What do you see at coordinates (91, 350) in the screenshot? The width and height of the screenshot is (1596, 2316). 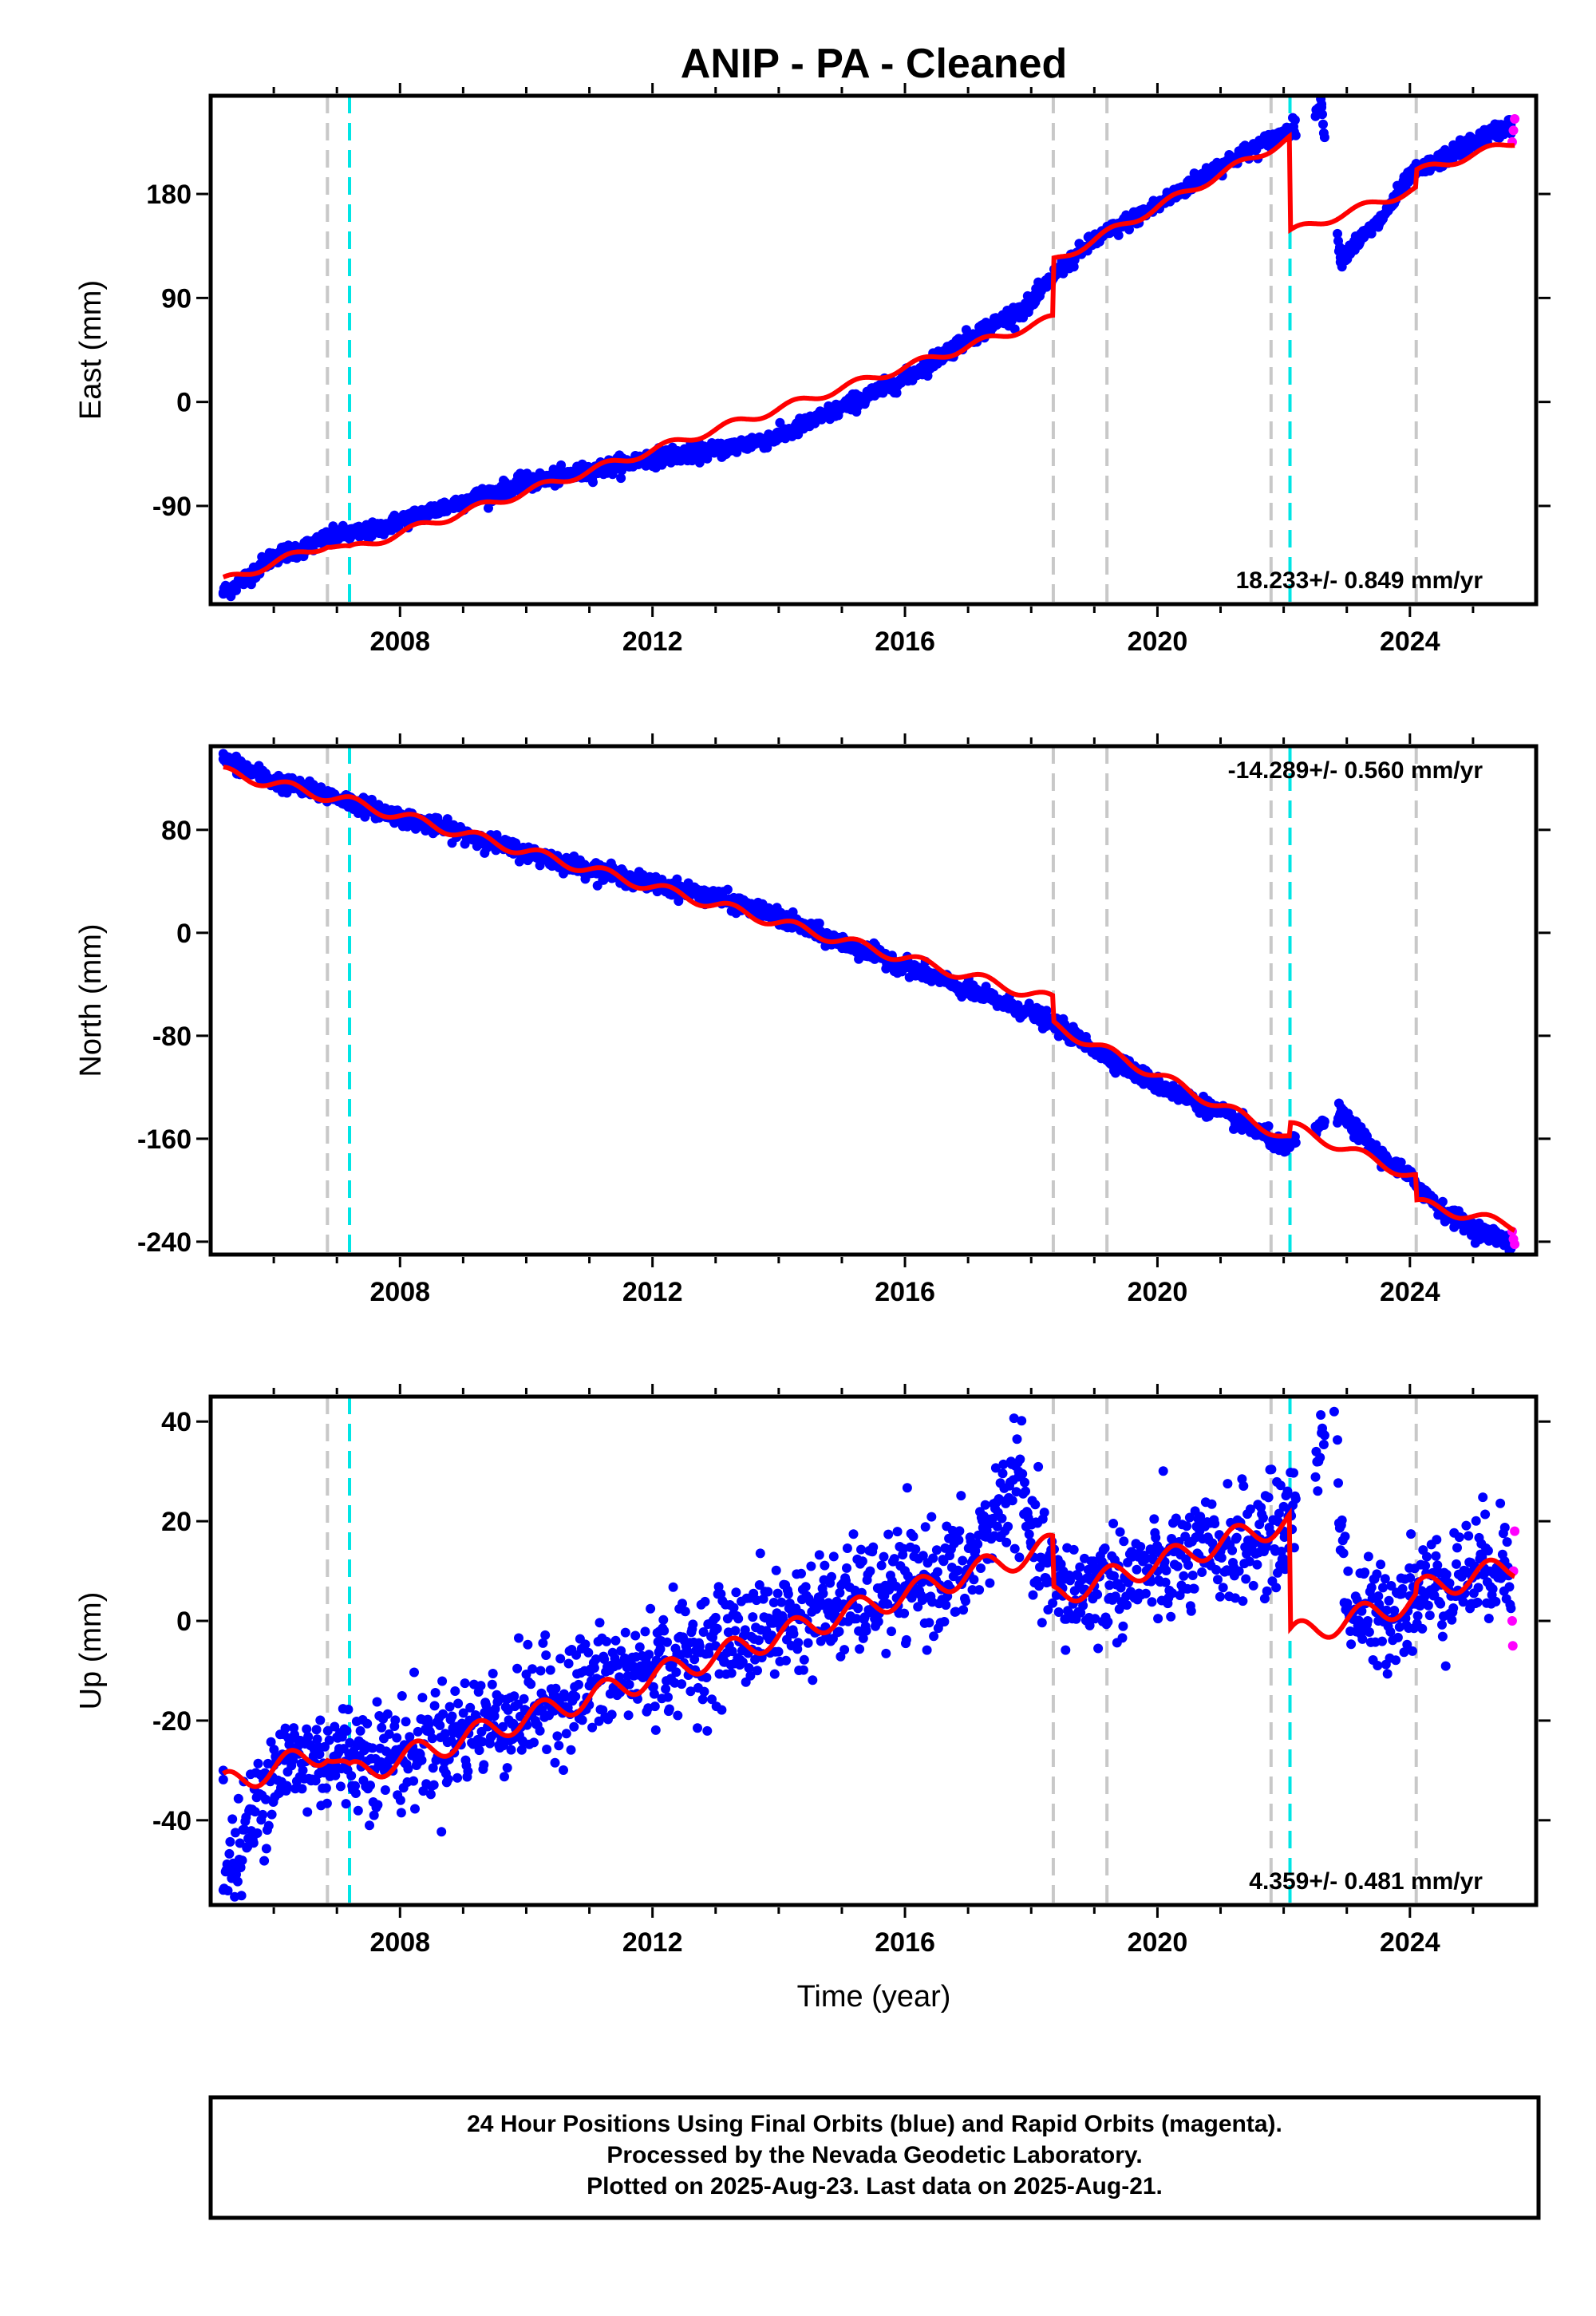 I see `y-axis-label: East (mm)` at bounding box center [91, 350].